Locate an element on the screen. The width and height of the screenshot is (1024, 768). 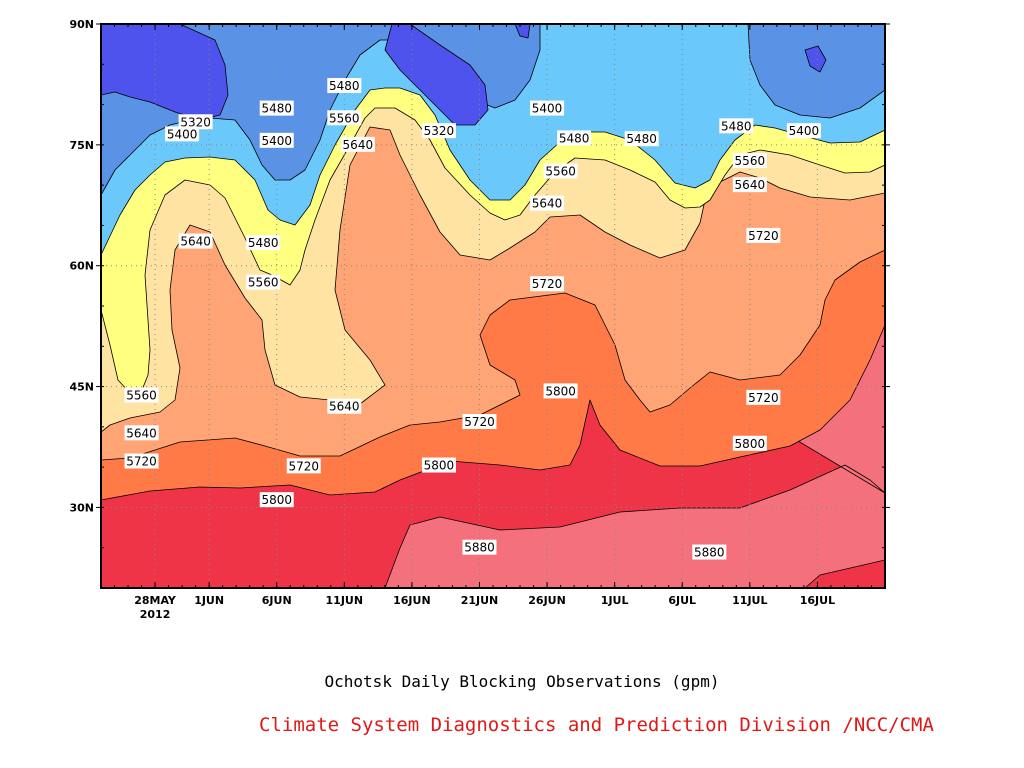
x-tick-label: 11JUN is located at coordinates (345, 600).